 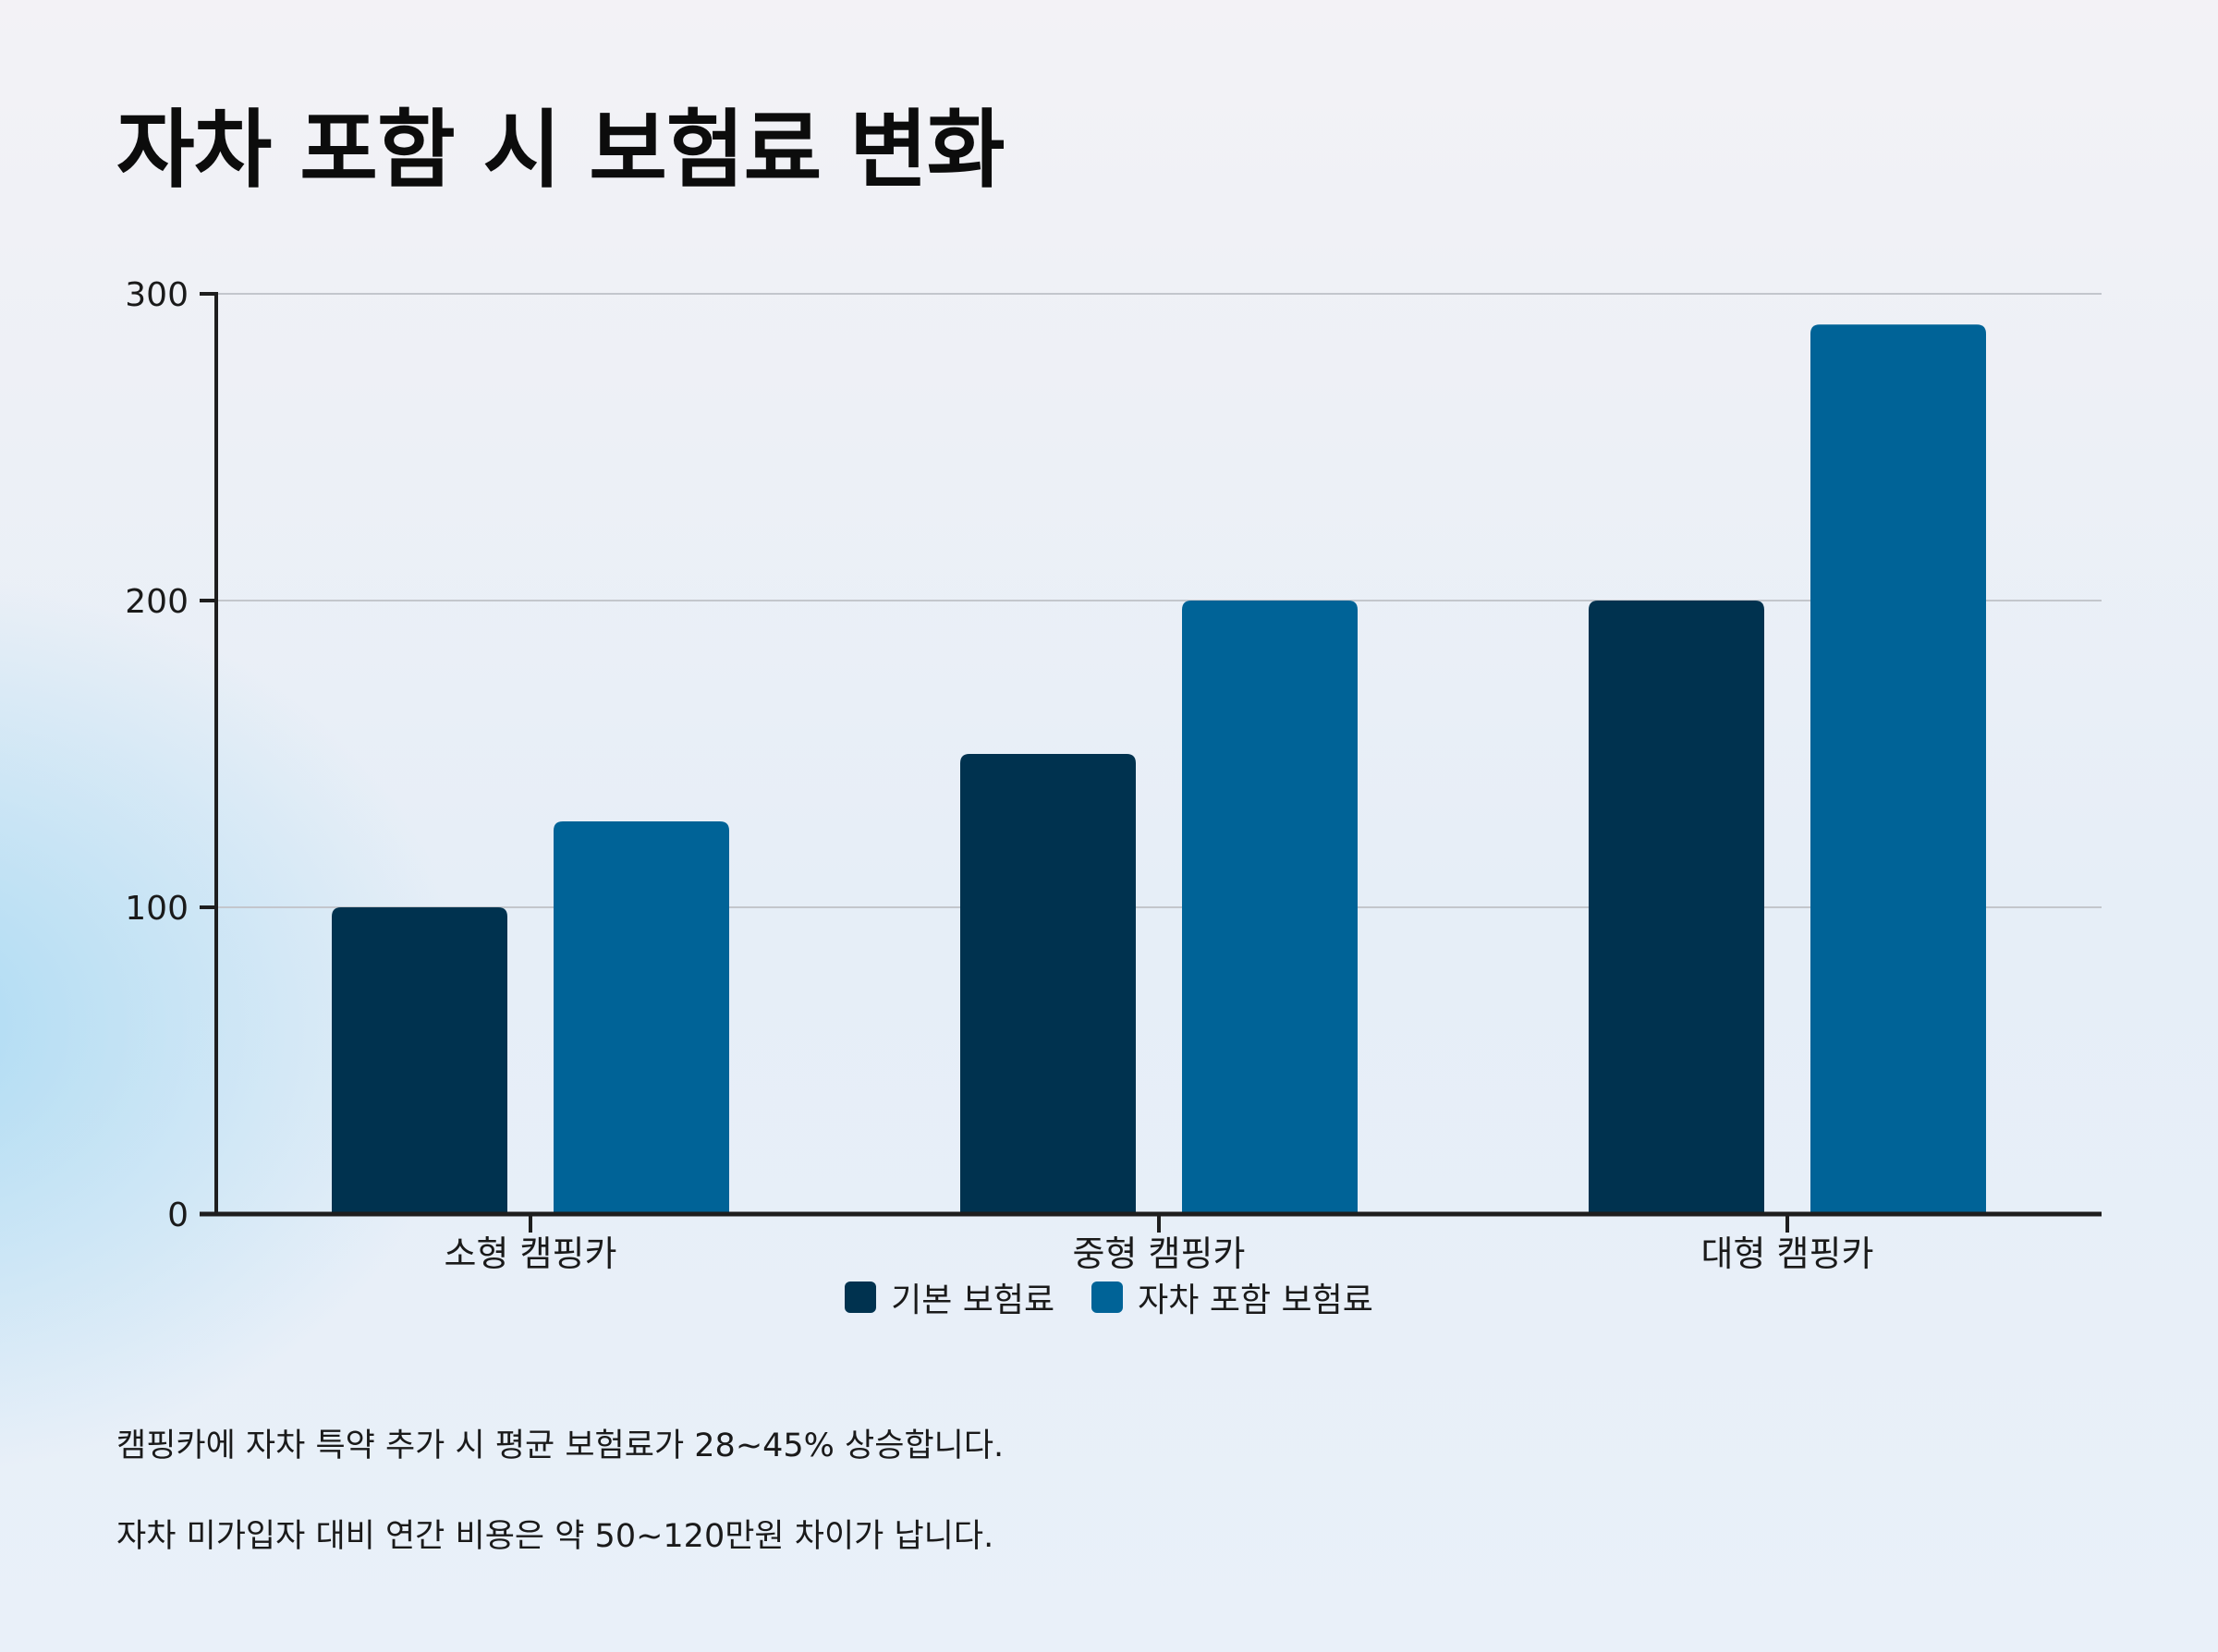 I want to click on y-tick-label: 300, so click(x=157, y=295).